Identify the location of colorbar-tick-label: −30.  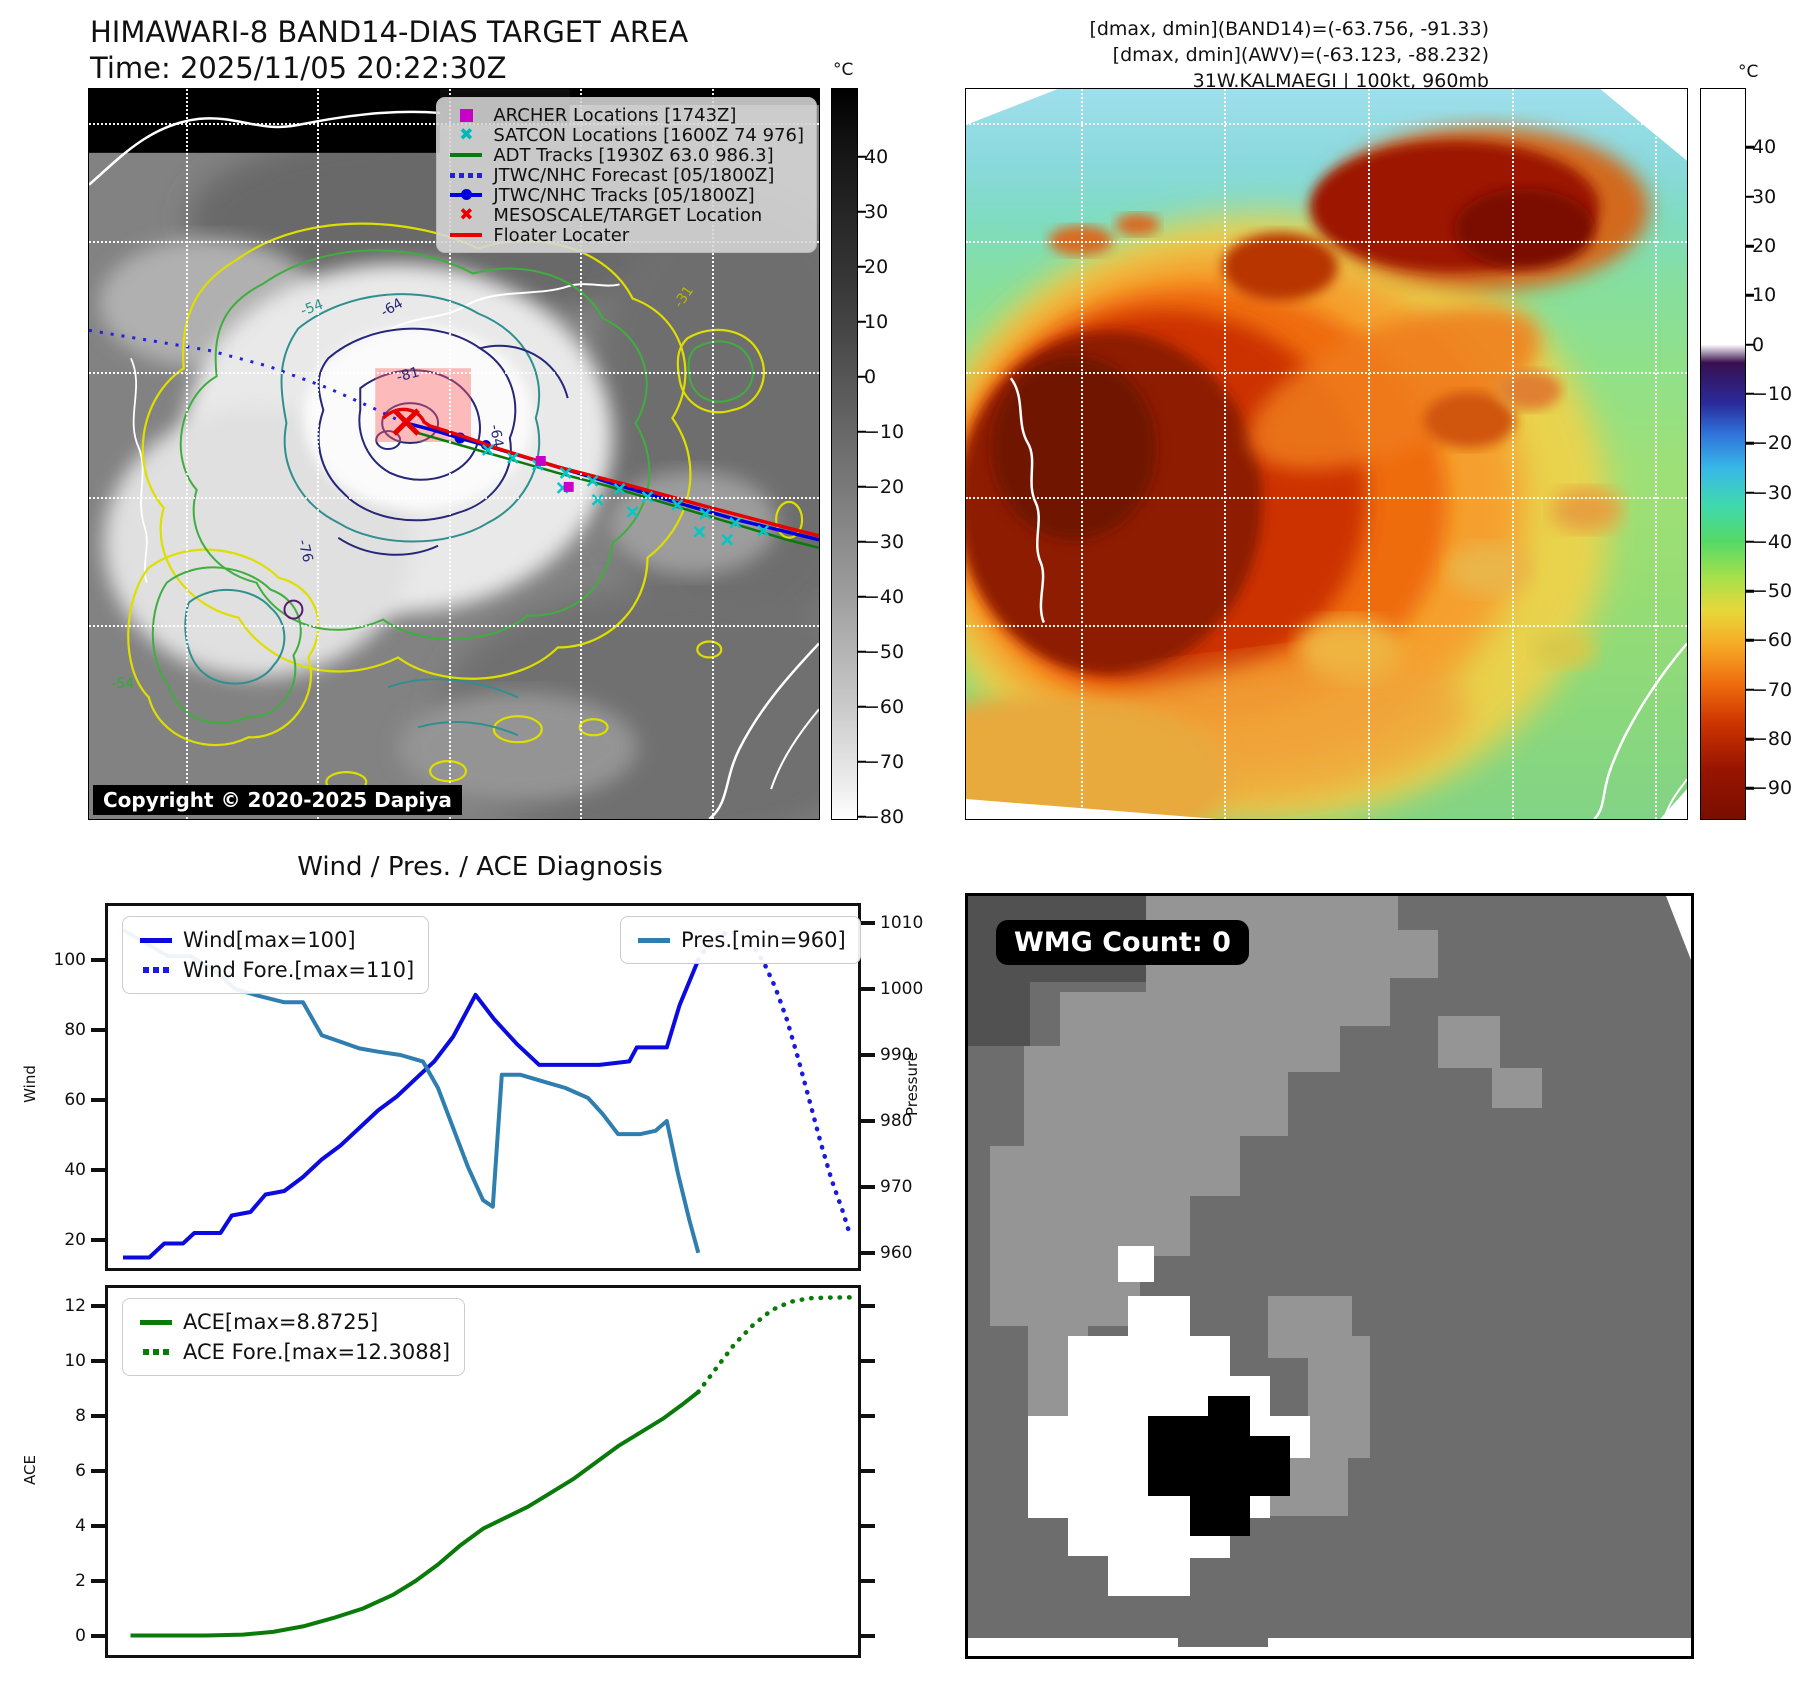
(1772, 492).